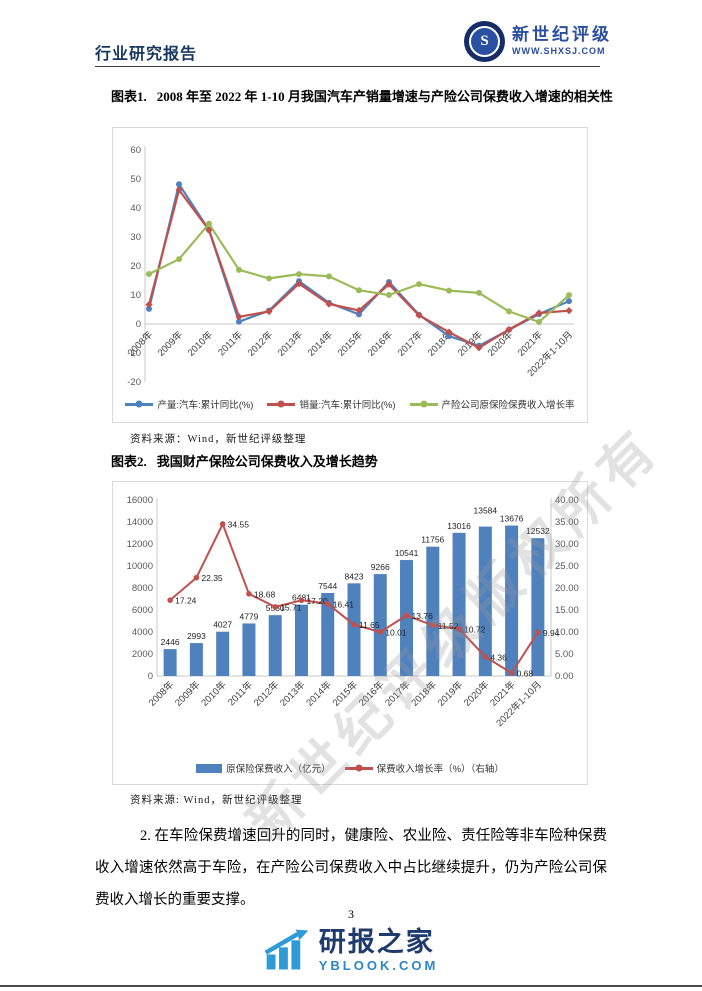 The image size is (702, 991). Describe the element at coordinates (530, 343) in the screenshot. I see `svg-text: 2021年` at that location.